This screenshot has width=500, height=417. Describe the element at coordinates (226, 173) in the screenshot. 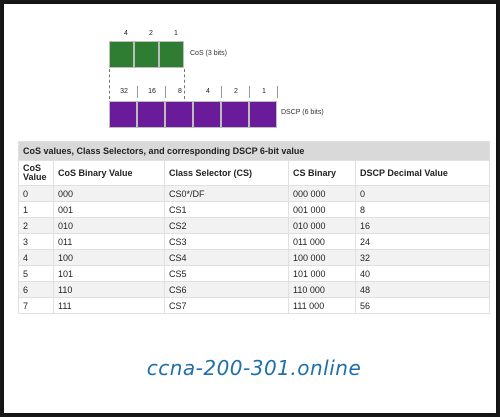

I see `col-header-class-selector: Class Selector (CS)` at that location.